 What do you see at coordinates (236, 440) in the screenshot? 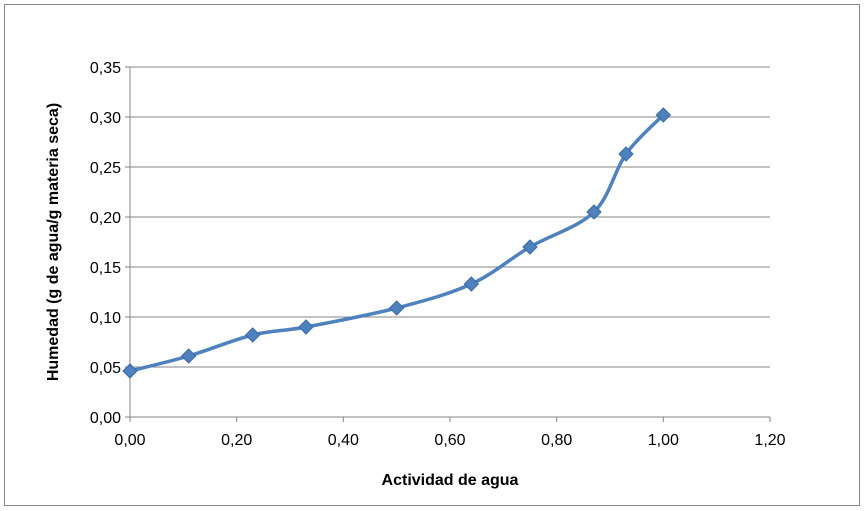
I see `x-tick-label: 0,20` at bounding box center [236, 440].